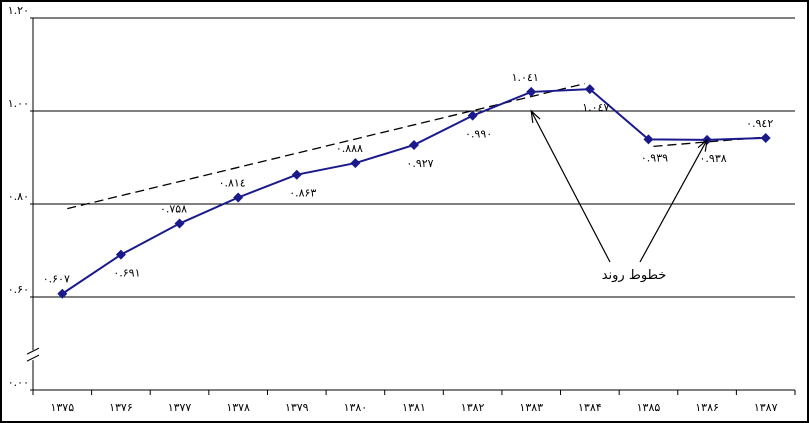 Image resolution: width=809 pixels, height=423 pixels. I want to click on y-tick-label: ۰.۰۰, so click(18, 382).